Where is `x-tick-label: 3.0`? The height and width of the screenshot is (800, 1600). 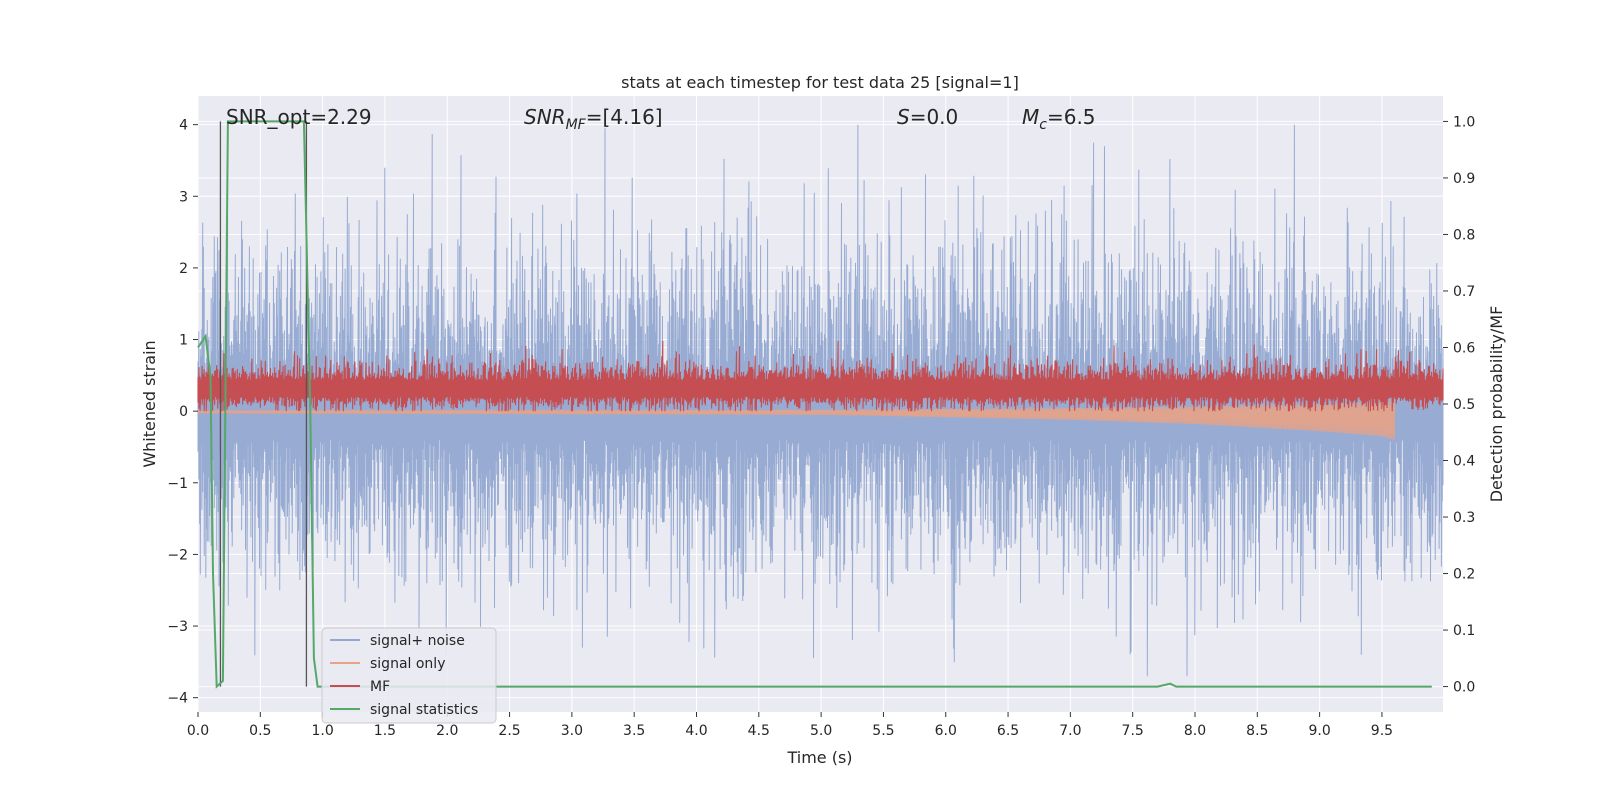
x-tick-label: 3.0 is located at coordinates (572, 731).